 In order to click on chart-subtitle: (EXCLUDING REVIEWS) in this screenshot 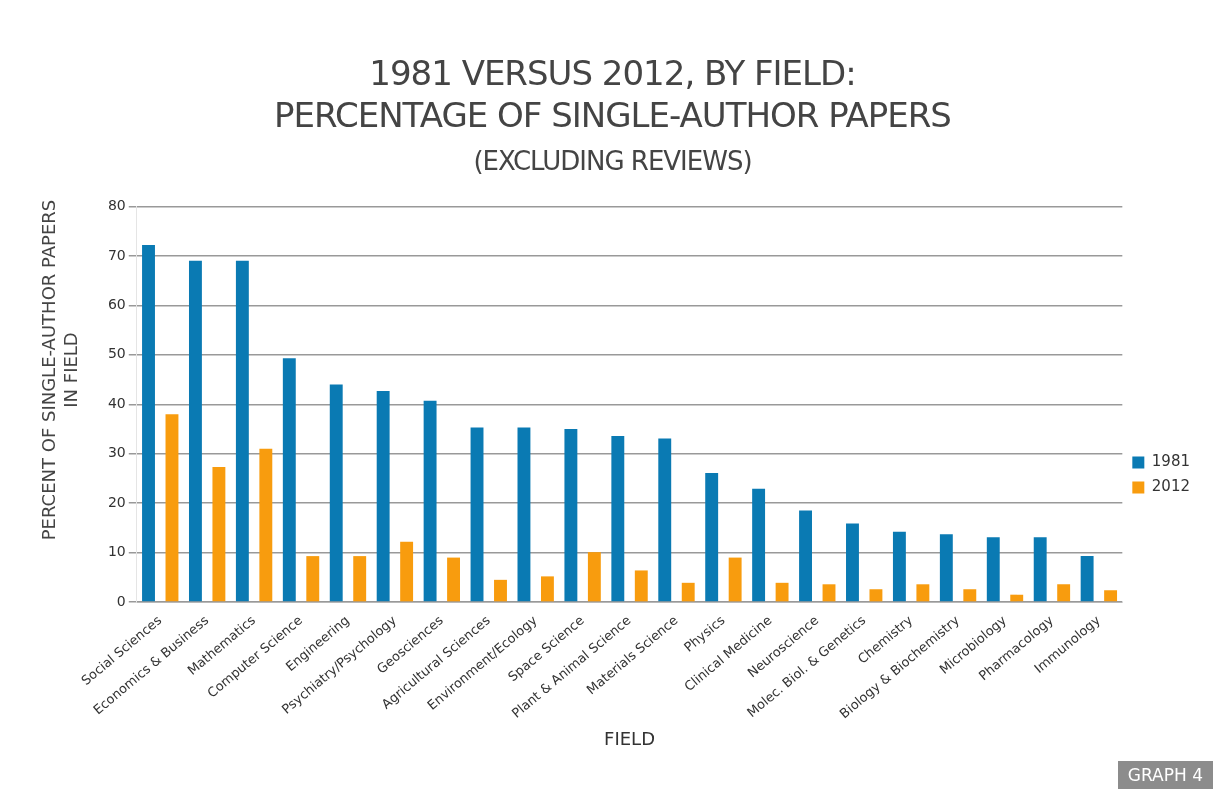, I will do `click(612, 161)`.